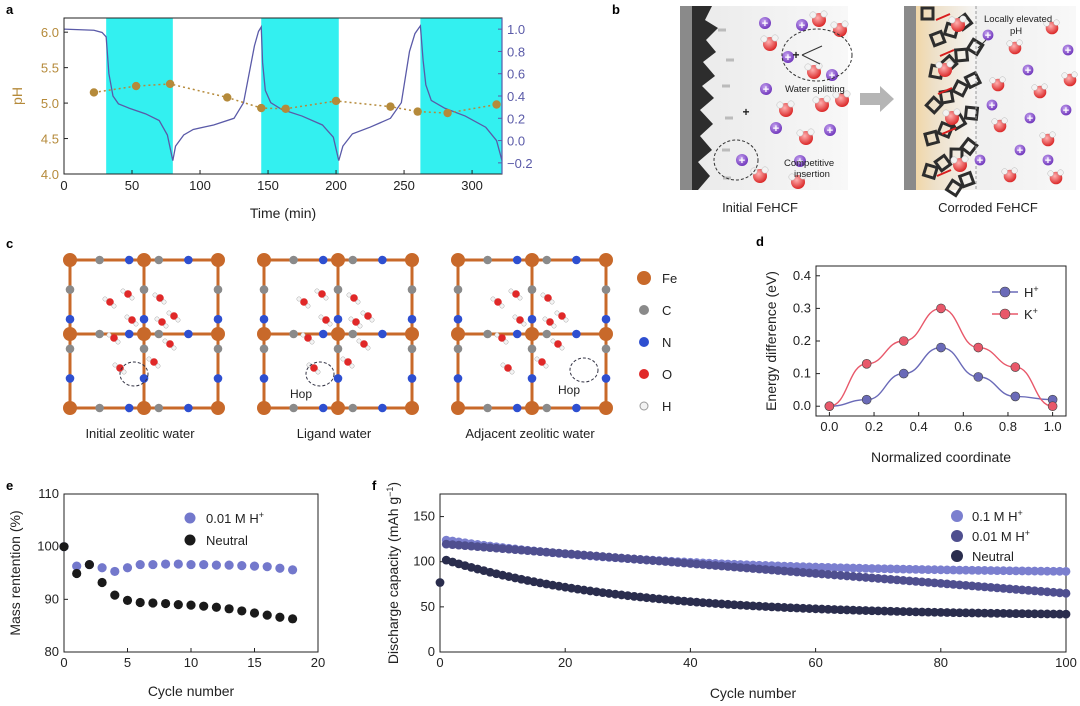 The width and height of the screenshot is (1080, 706). Describe the element at coordinates (1031, 314) in the screenshot. I see `legend-label-1: K+` at that location.